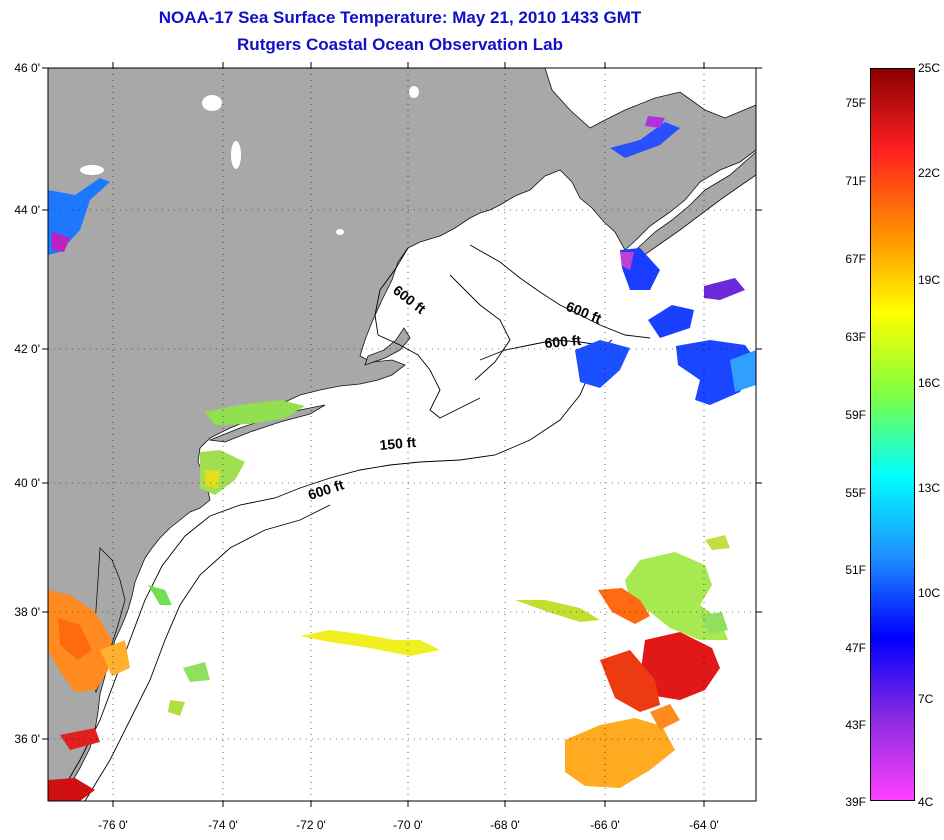 The width and height of the screenshot is (944, 840). I want to click on lon-label: -70 0', so click(408, 825).